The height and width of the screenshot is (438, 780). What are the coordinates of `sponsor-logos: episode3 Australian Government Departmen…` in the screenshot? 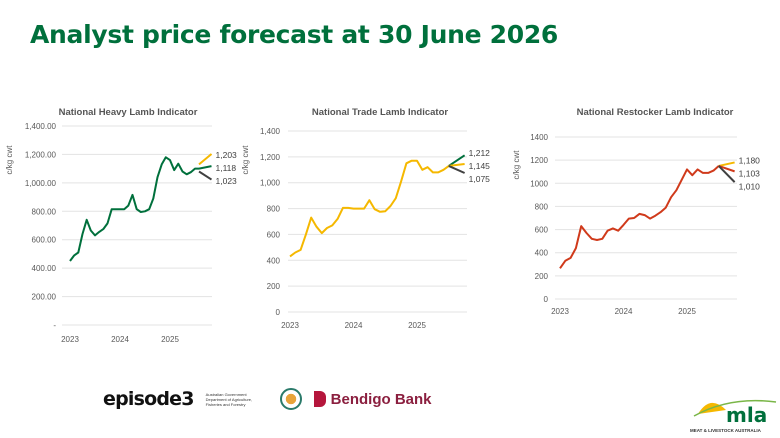 It's located at (267, 399).